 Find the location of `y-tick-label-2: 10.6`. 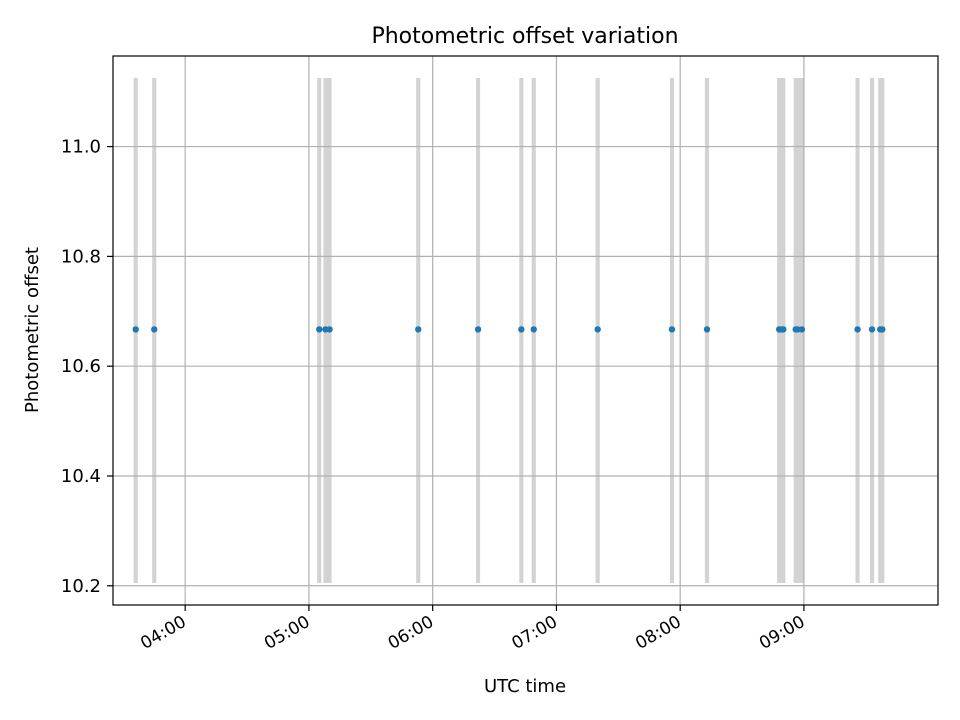

y-tick-label-2: 10.6 is located at coordinates (81, 366).